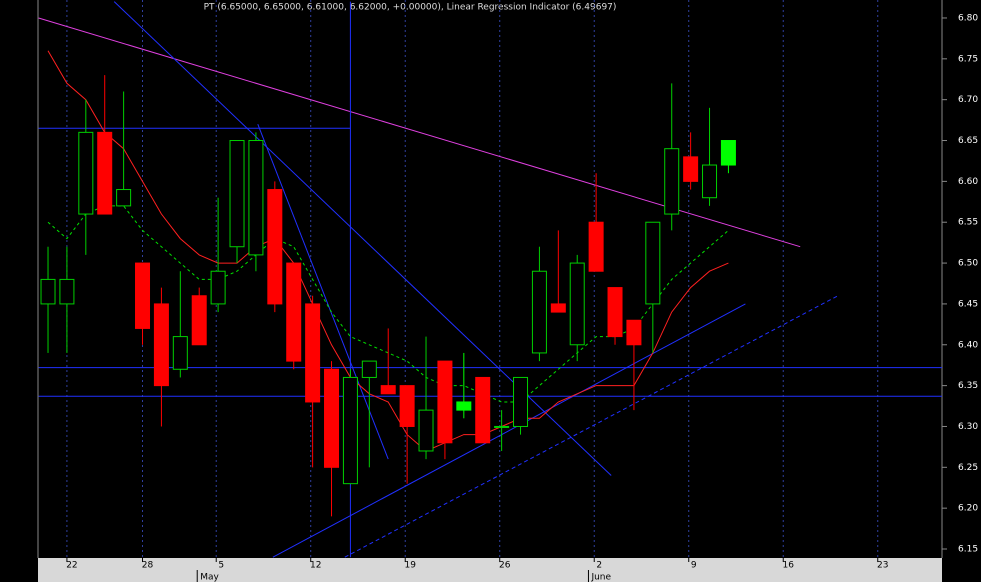 This screenshot has height=582, width=981. What do you see at coordinates (968, 100) in the screenshot?
I see `y-tick-label: 6.70` at bounding box center [968, 100].